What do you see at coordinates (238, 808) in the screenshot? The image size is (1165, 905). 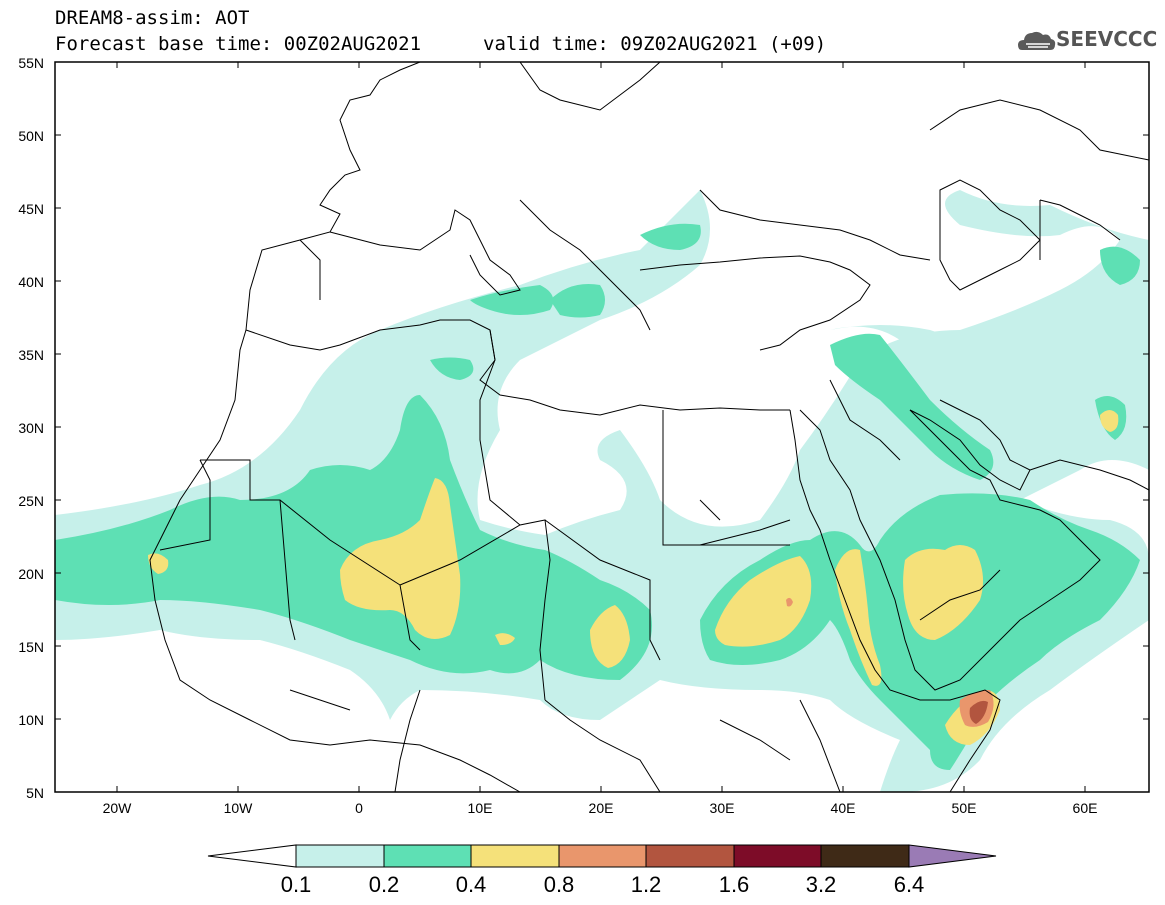 I see `lon-label: 10W` at bounding box center [238, 808].